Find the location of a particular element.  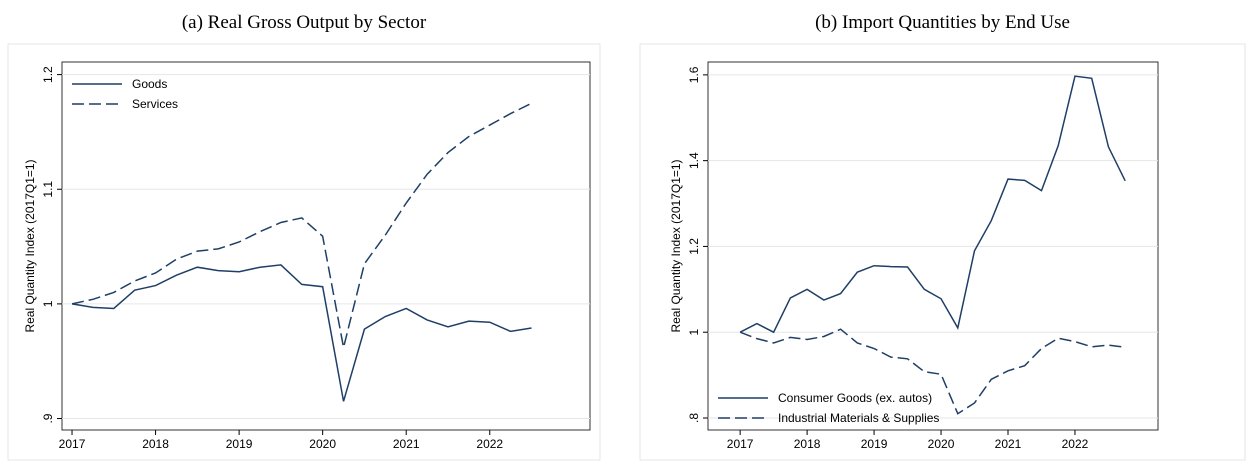

y-tick-label: .8 is located at coordinates (694, 418).